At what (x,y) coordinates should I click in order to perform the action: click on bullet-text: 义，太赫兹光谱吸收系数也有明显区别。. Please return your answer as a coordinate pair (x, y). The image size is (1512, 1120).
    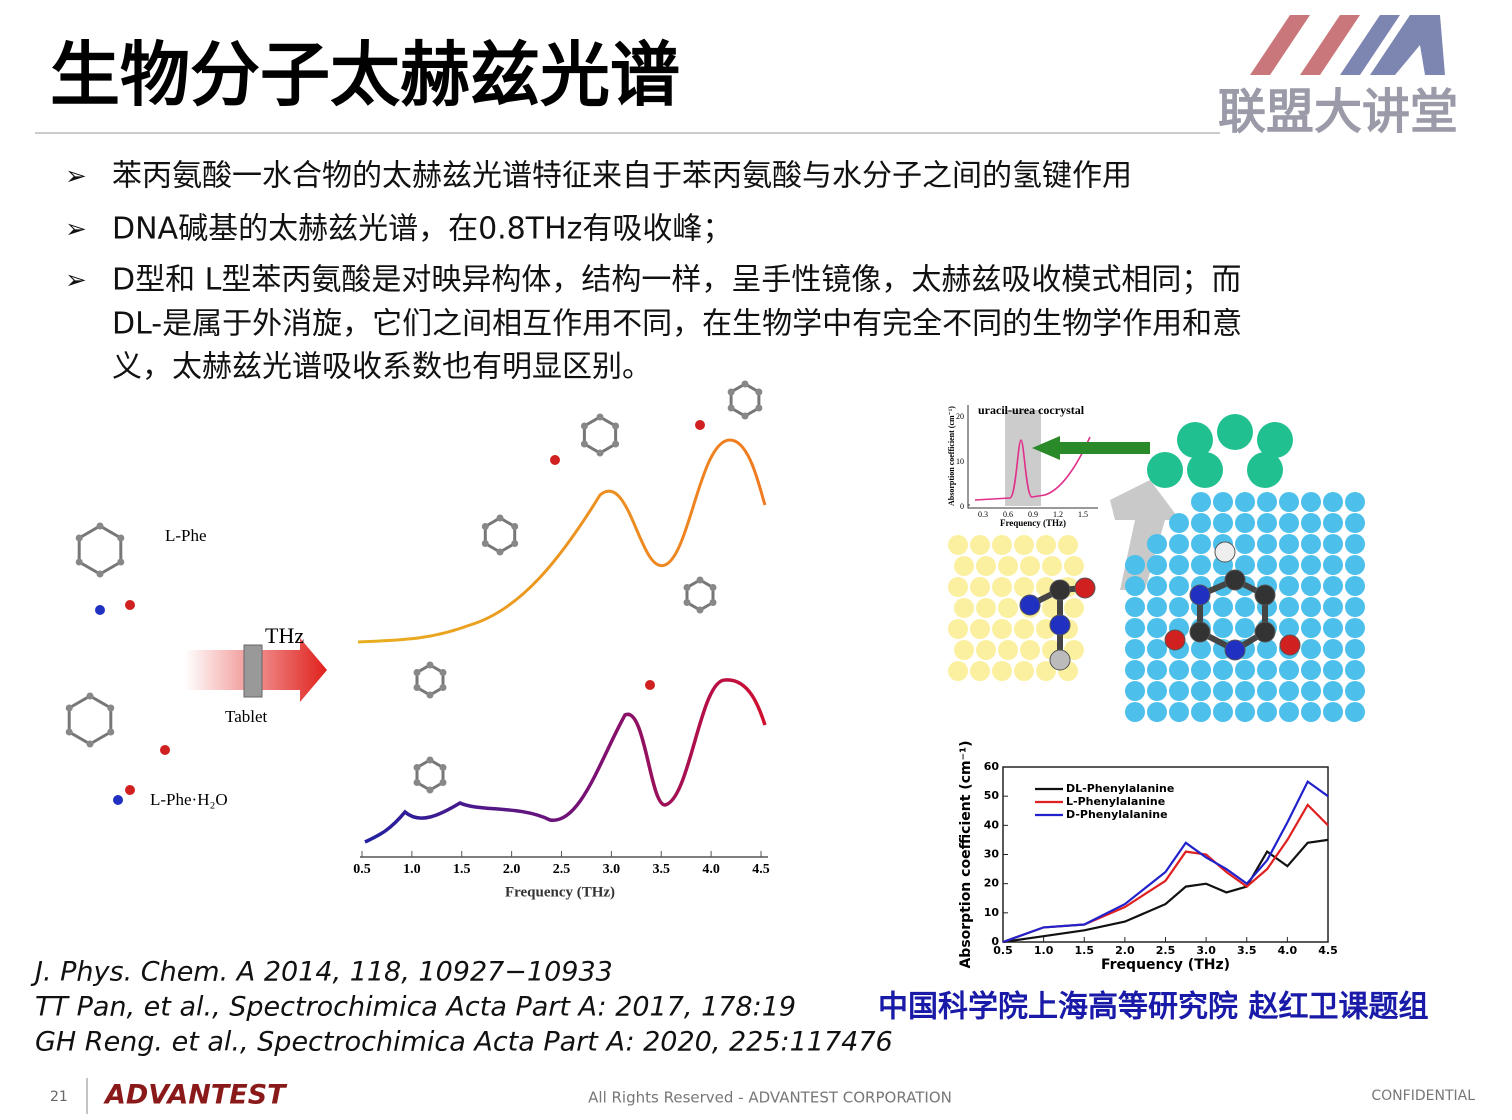
    Looking at the image, I should click on (382, 367).